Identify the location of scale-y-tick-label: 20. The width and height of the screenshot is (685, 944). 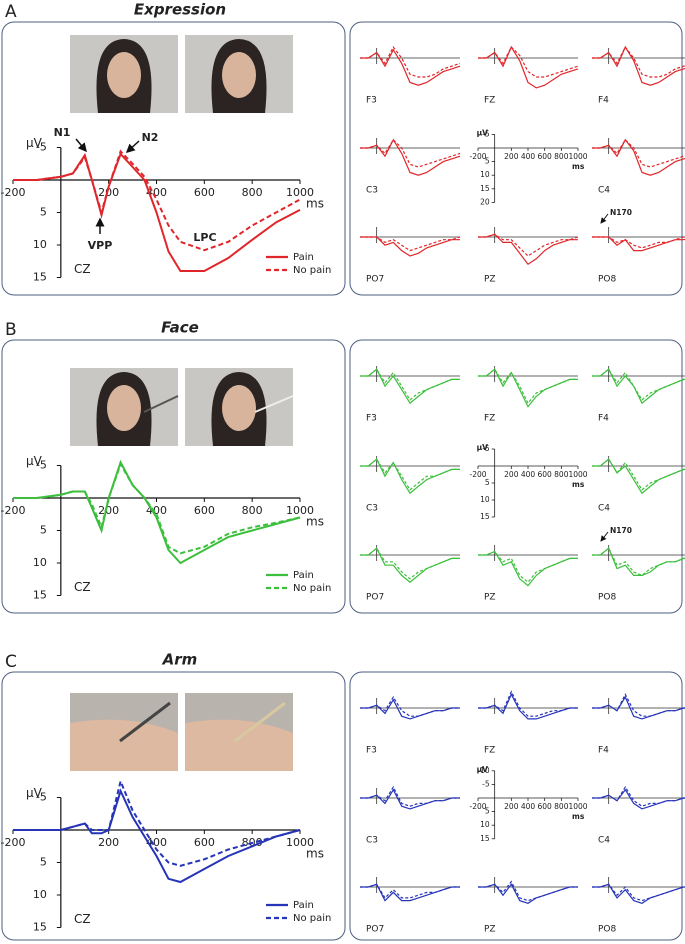
(485, 201).